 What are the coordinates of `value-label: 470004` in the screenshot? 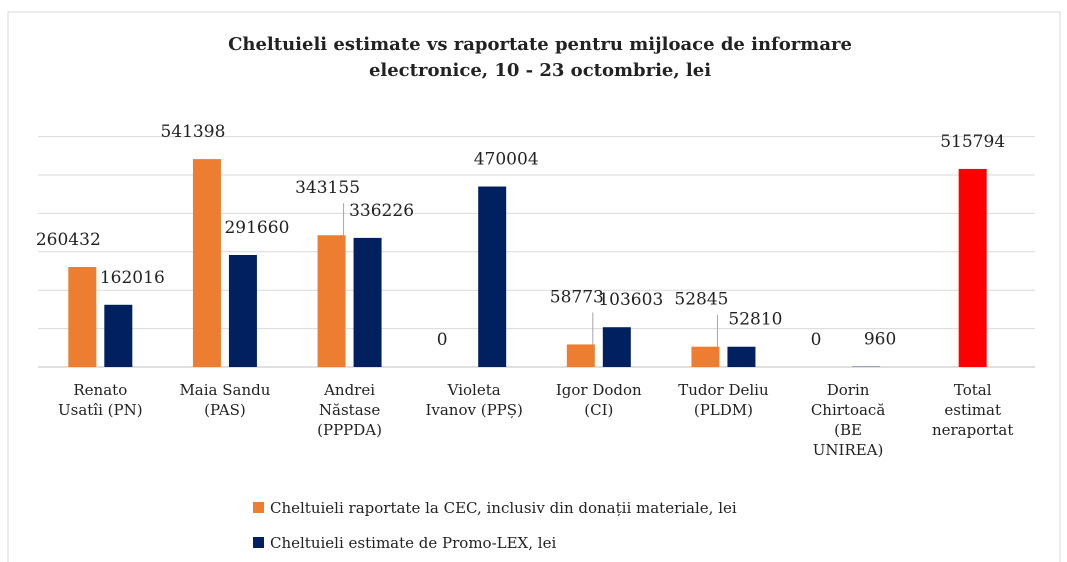 It's located at (506, 160).